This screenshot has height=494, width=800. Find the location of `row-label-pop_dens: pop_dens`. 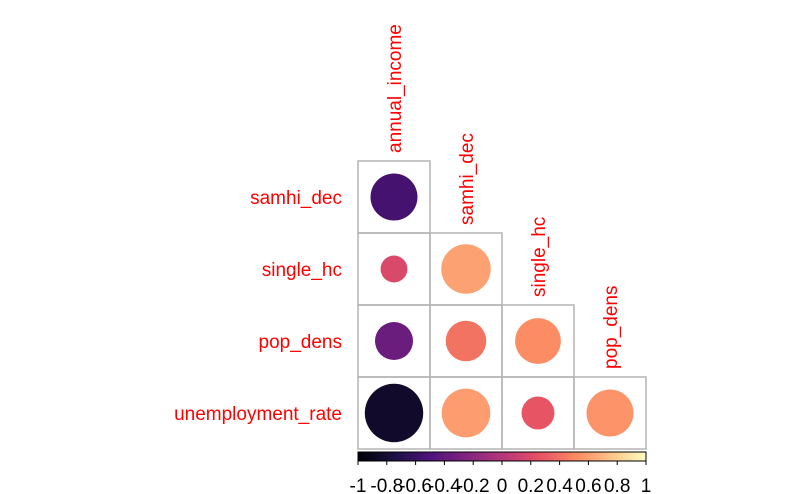

row-label-pop_dens: pop_dens is located at coordinates (300, 342).